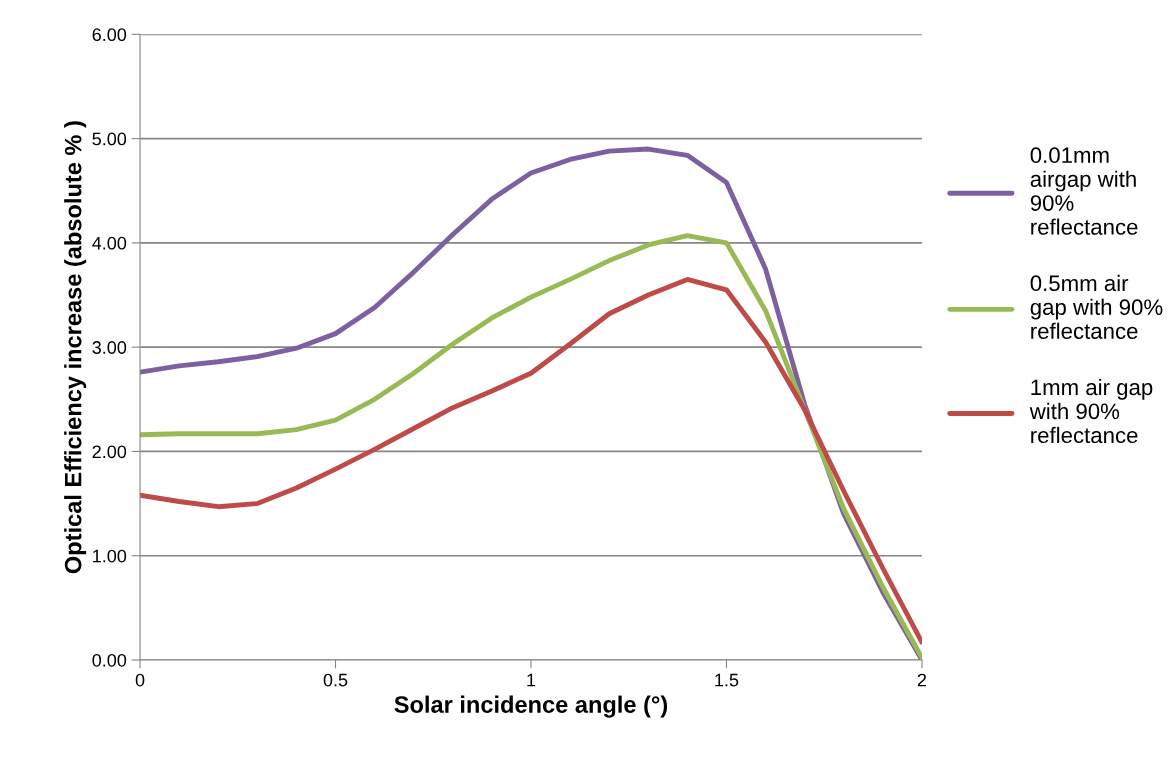 The width and height of the screenshot is (1167, 763). Describe the element at coordinates (922, 680) in the screenshot. I see `x-tick-label: 2` at that location.